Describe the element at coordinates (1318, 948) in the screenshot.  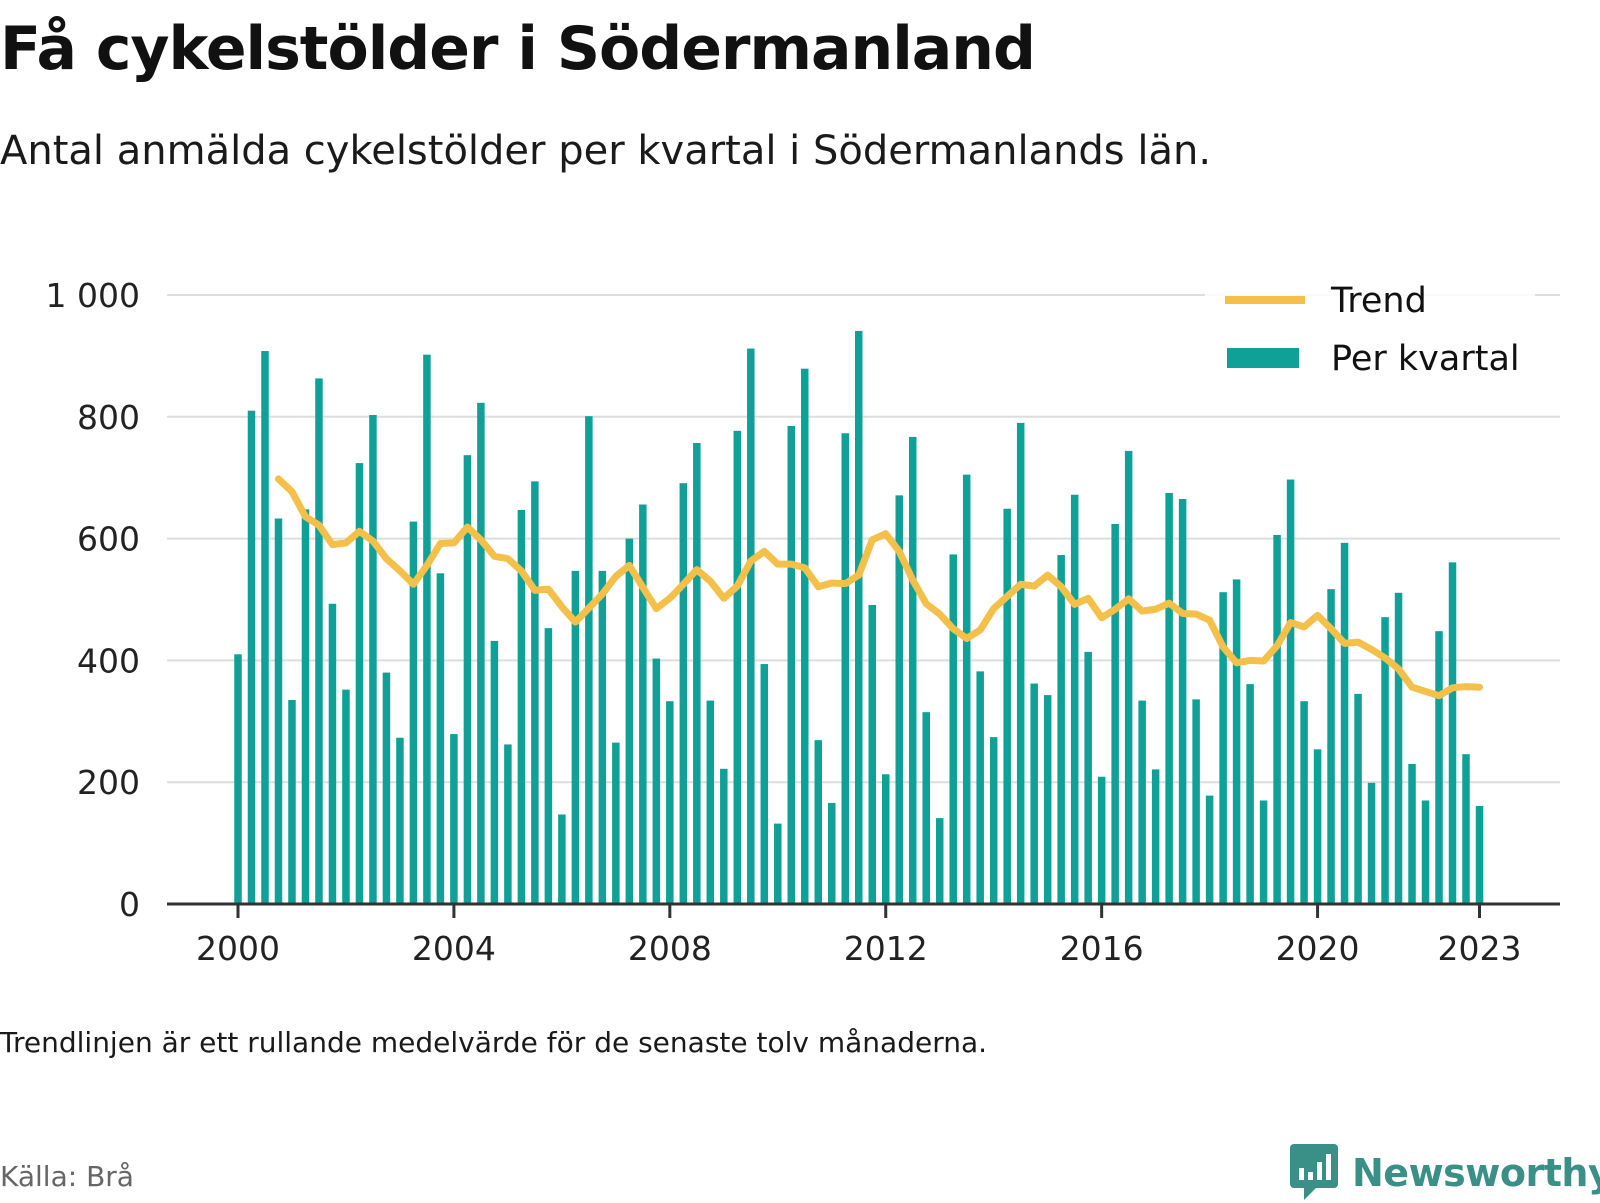
I see `x-tick-label: 2020` at that location.